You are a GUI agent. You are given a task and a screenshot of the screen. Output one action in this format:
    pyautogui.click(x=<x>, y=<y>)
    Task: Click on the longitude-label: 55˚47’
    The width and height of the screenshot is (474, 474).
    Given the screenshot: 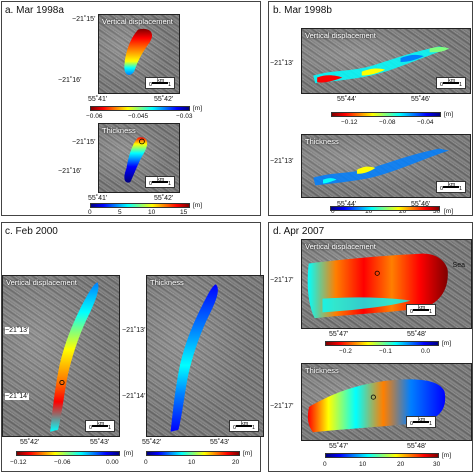 What is the action you would take?
    pyautogui.click(x=339, y=446)
    